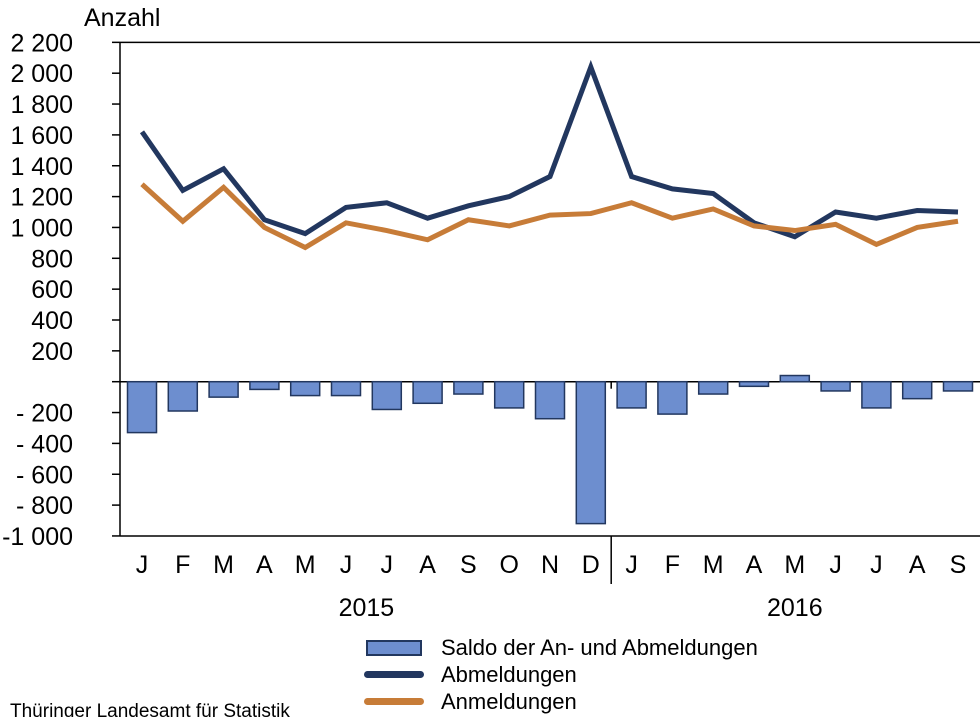 This screenshot has height=717, width=980. What do you see at coordinates (599, 647) in the screenshot?
I see `legend-label-saldo: Saldo der An- und Abmeldungen` at bounding box center [599, 647].